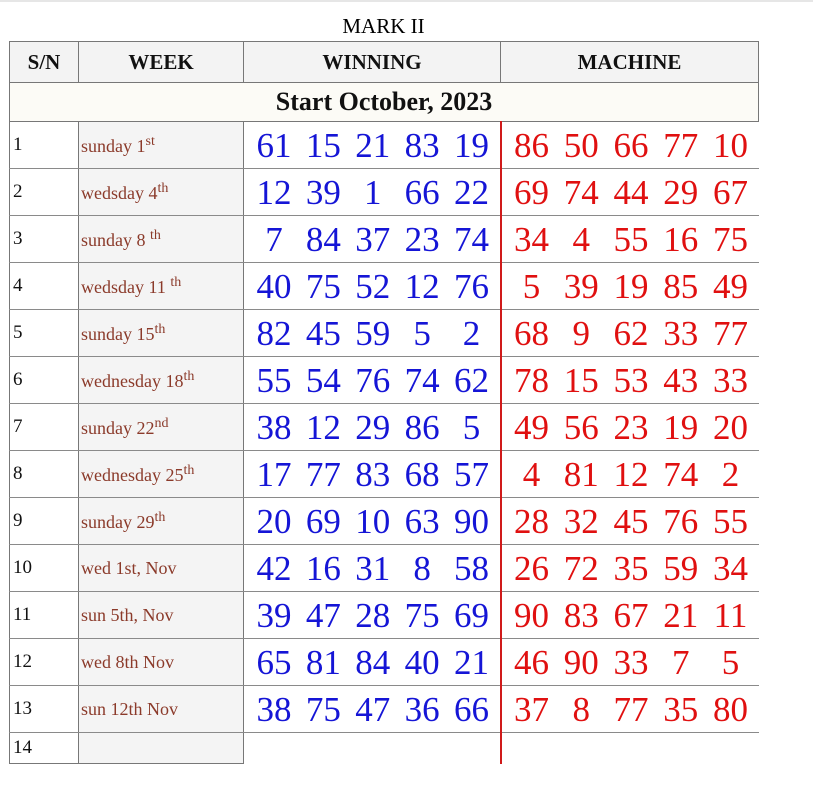  I want to click on winning-number: 82, so click(274, 333).